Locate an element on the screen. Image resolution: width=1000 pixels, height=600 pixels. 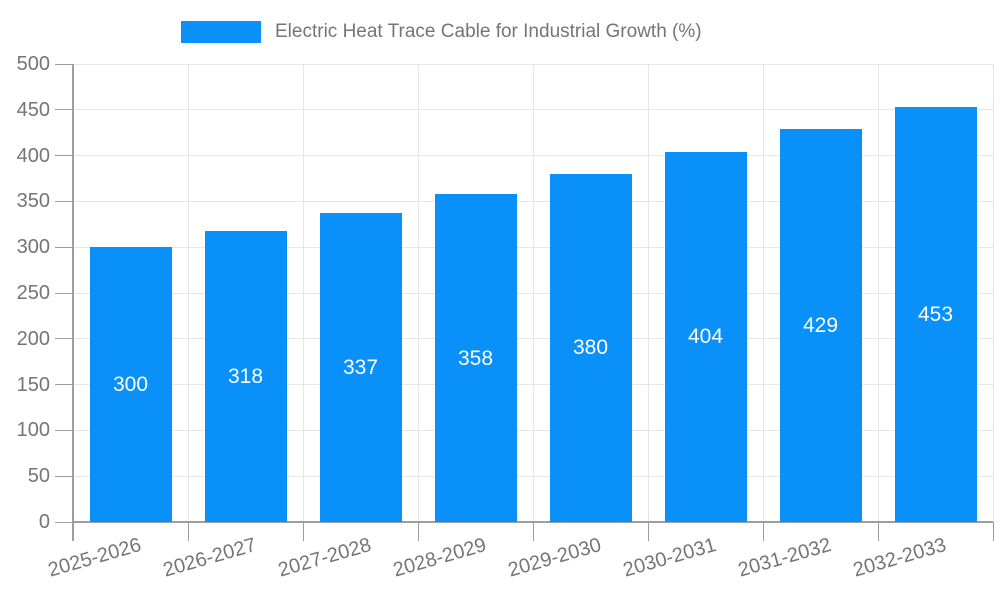
x-axis-label: 2026-2027 is located at coordinates (209, 558).